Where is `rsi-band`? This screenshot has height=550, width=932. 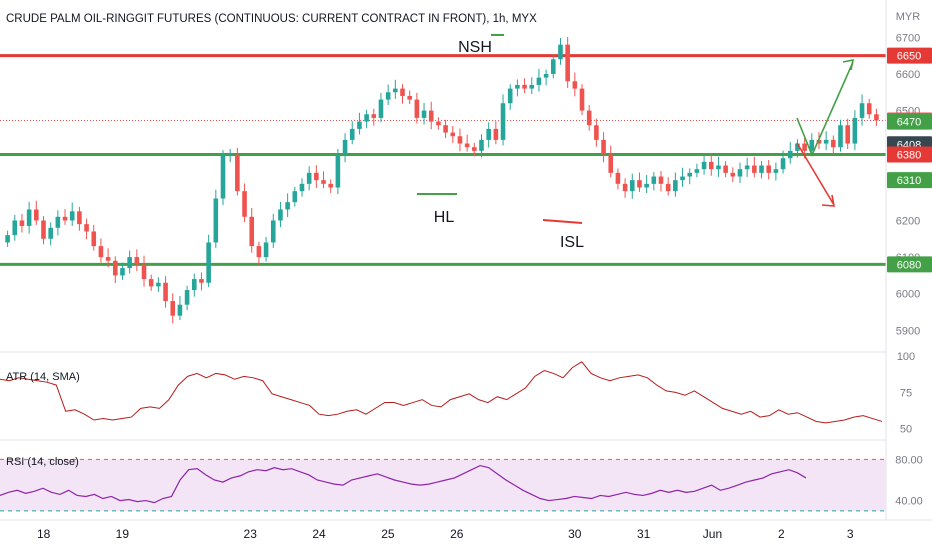
rsi-band is located at coordinates (443, 485).